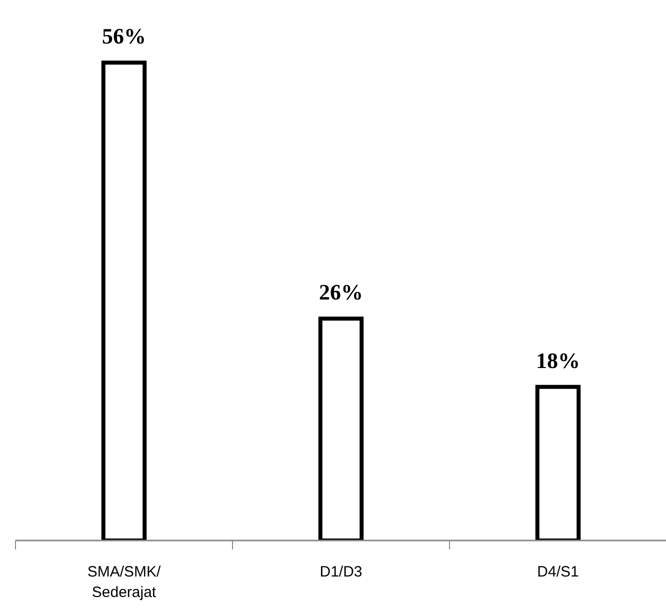  What do you see at coordinates (124, 36) in the screenshot?
I see `data-label: 56%` at bounding box center [124, 36].